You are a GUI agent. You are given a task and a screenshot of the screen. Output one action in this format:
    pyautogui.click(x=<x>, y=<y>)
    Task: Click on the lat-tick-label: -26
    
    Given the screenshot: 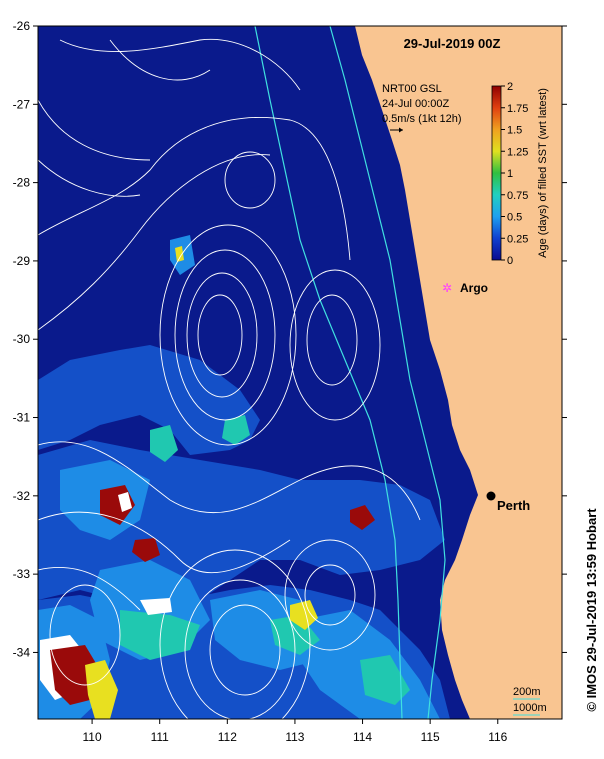 What is the action you would take?
    pyautogui.click(x=22, y=26)
    